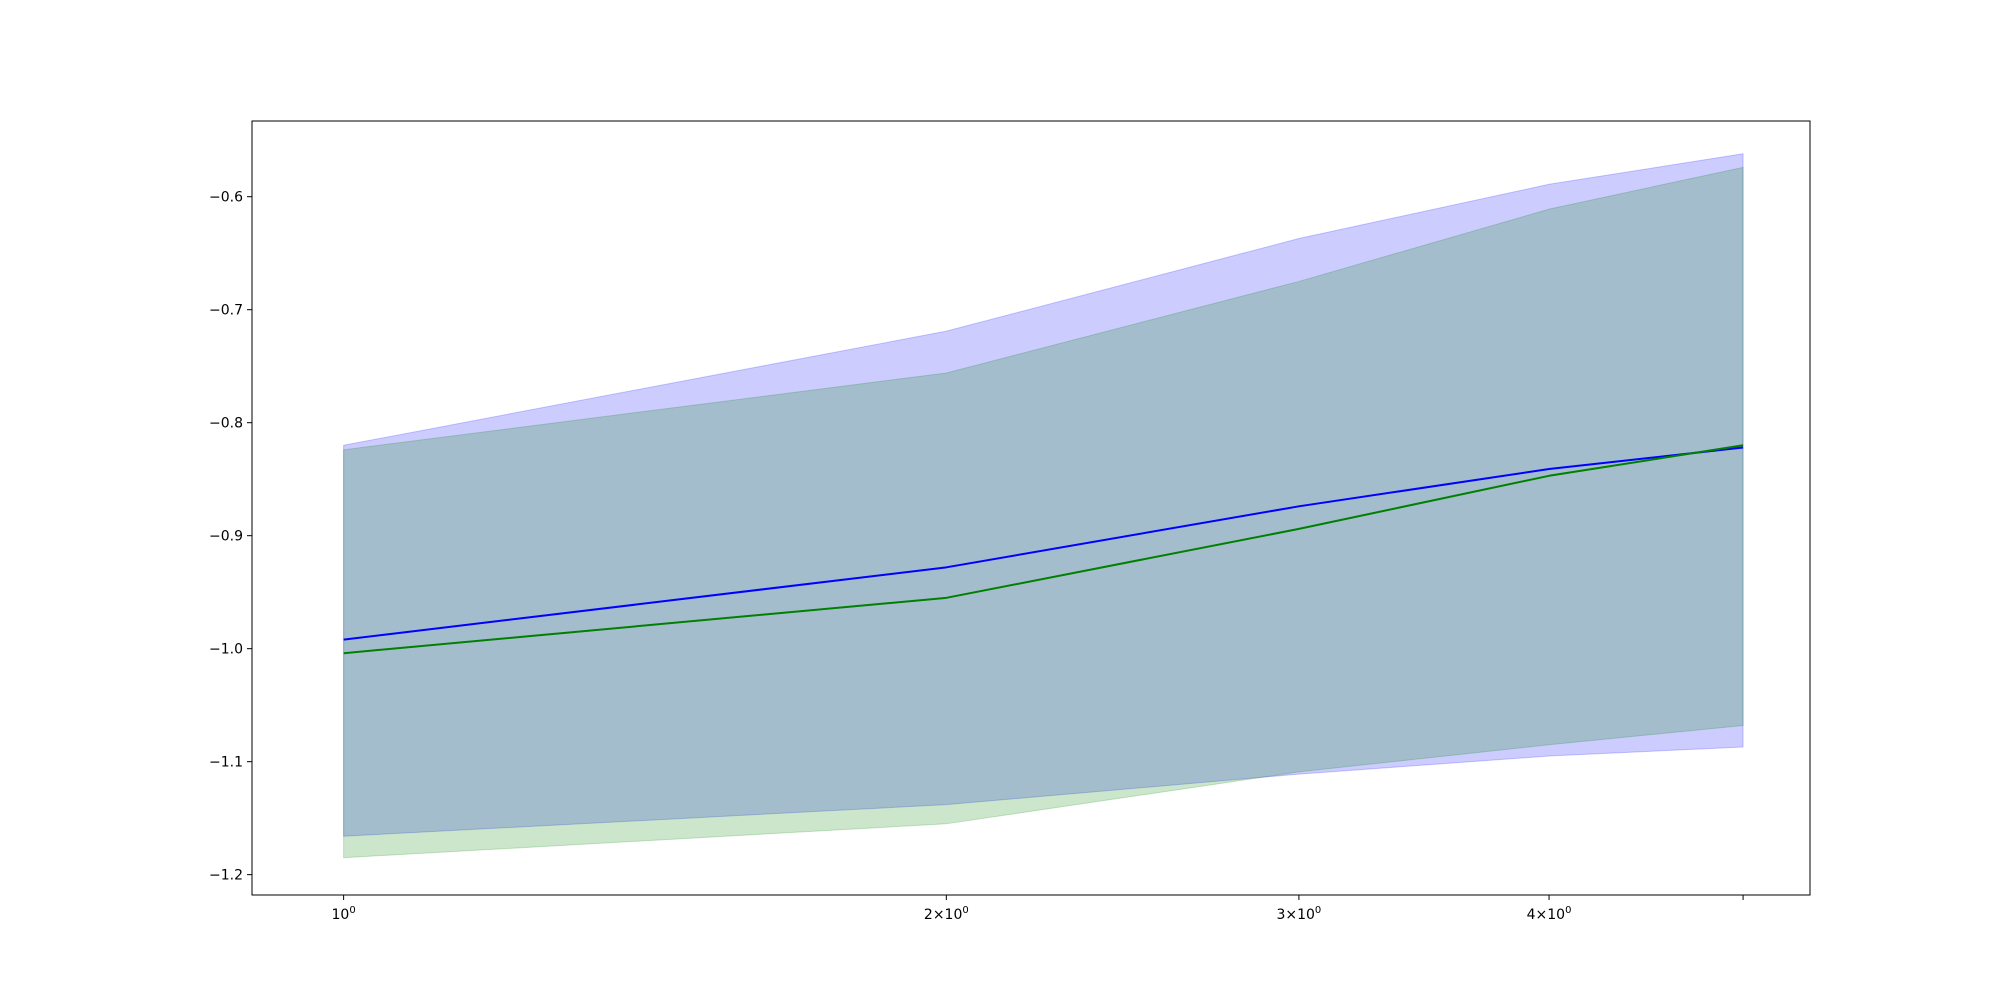 This screenshot has width=2000, height=1000. Describe the element at coordinates (226, 876) in the screenshot. I see `y-tick-label-7: −1.2` at that location.